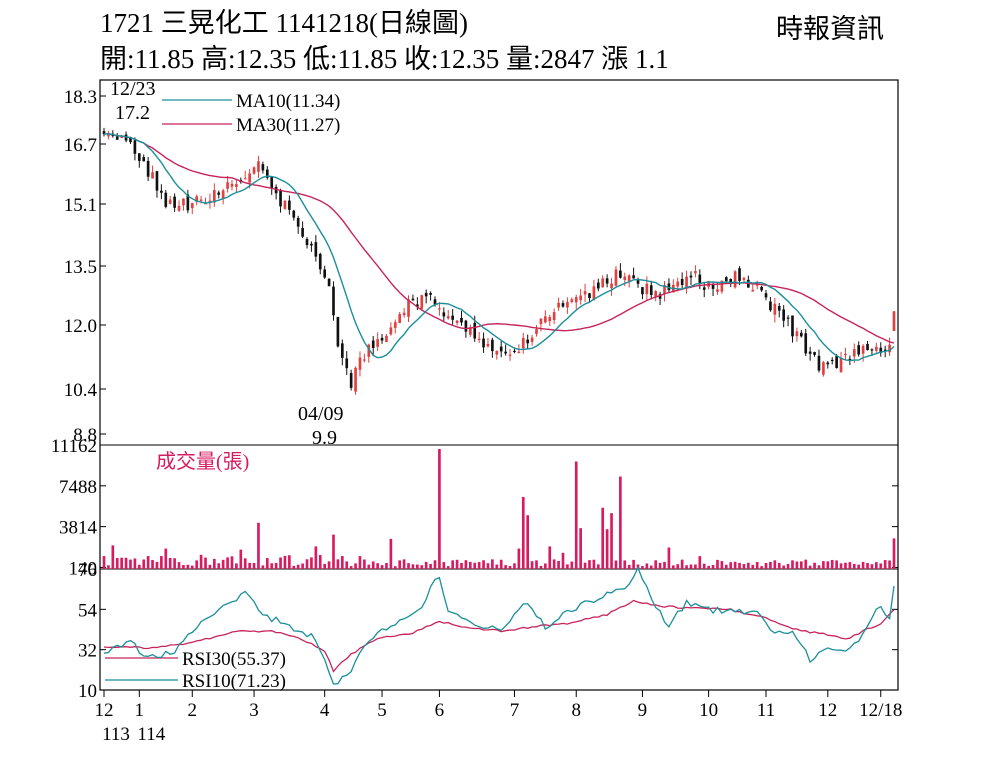  What do you see at coordinates (254, 710) in the screenshot?
I see `x-tick-label: 3` at bounding box center [254, 710].